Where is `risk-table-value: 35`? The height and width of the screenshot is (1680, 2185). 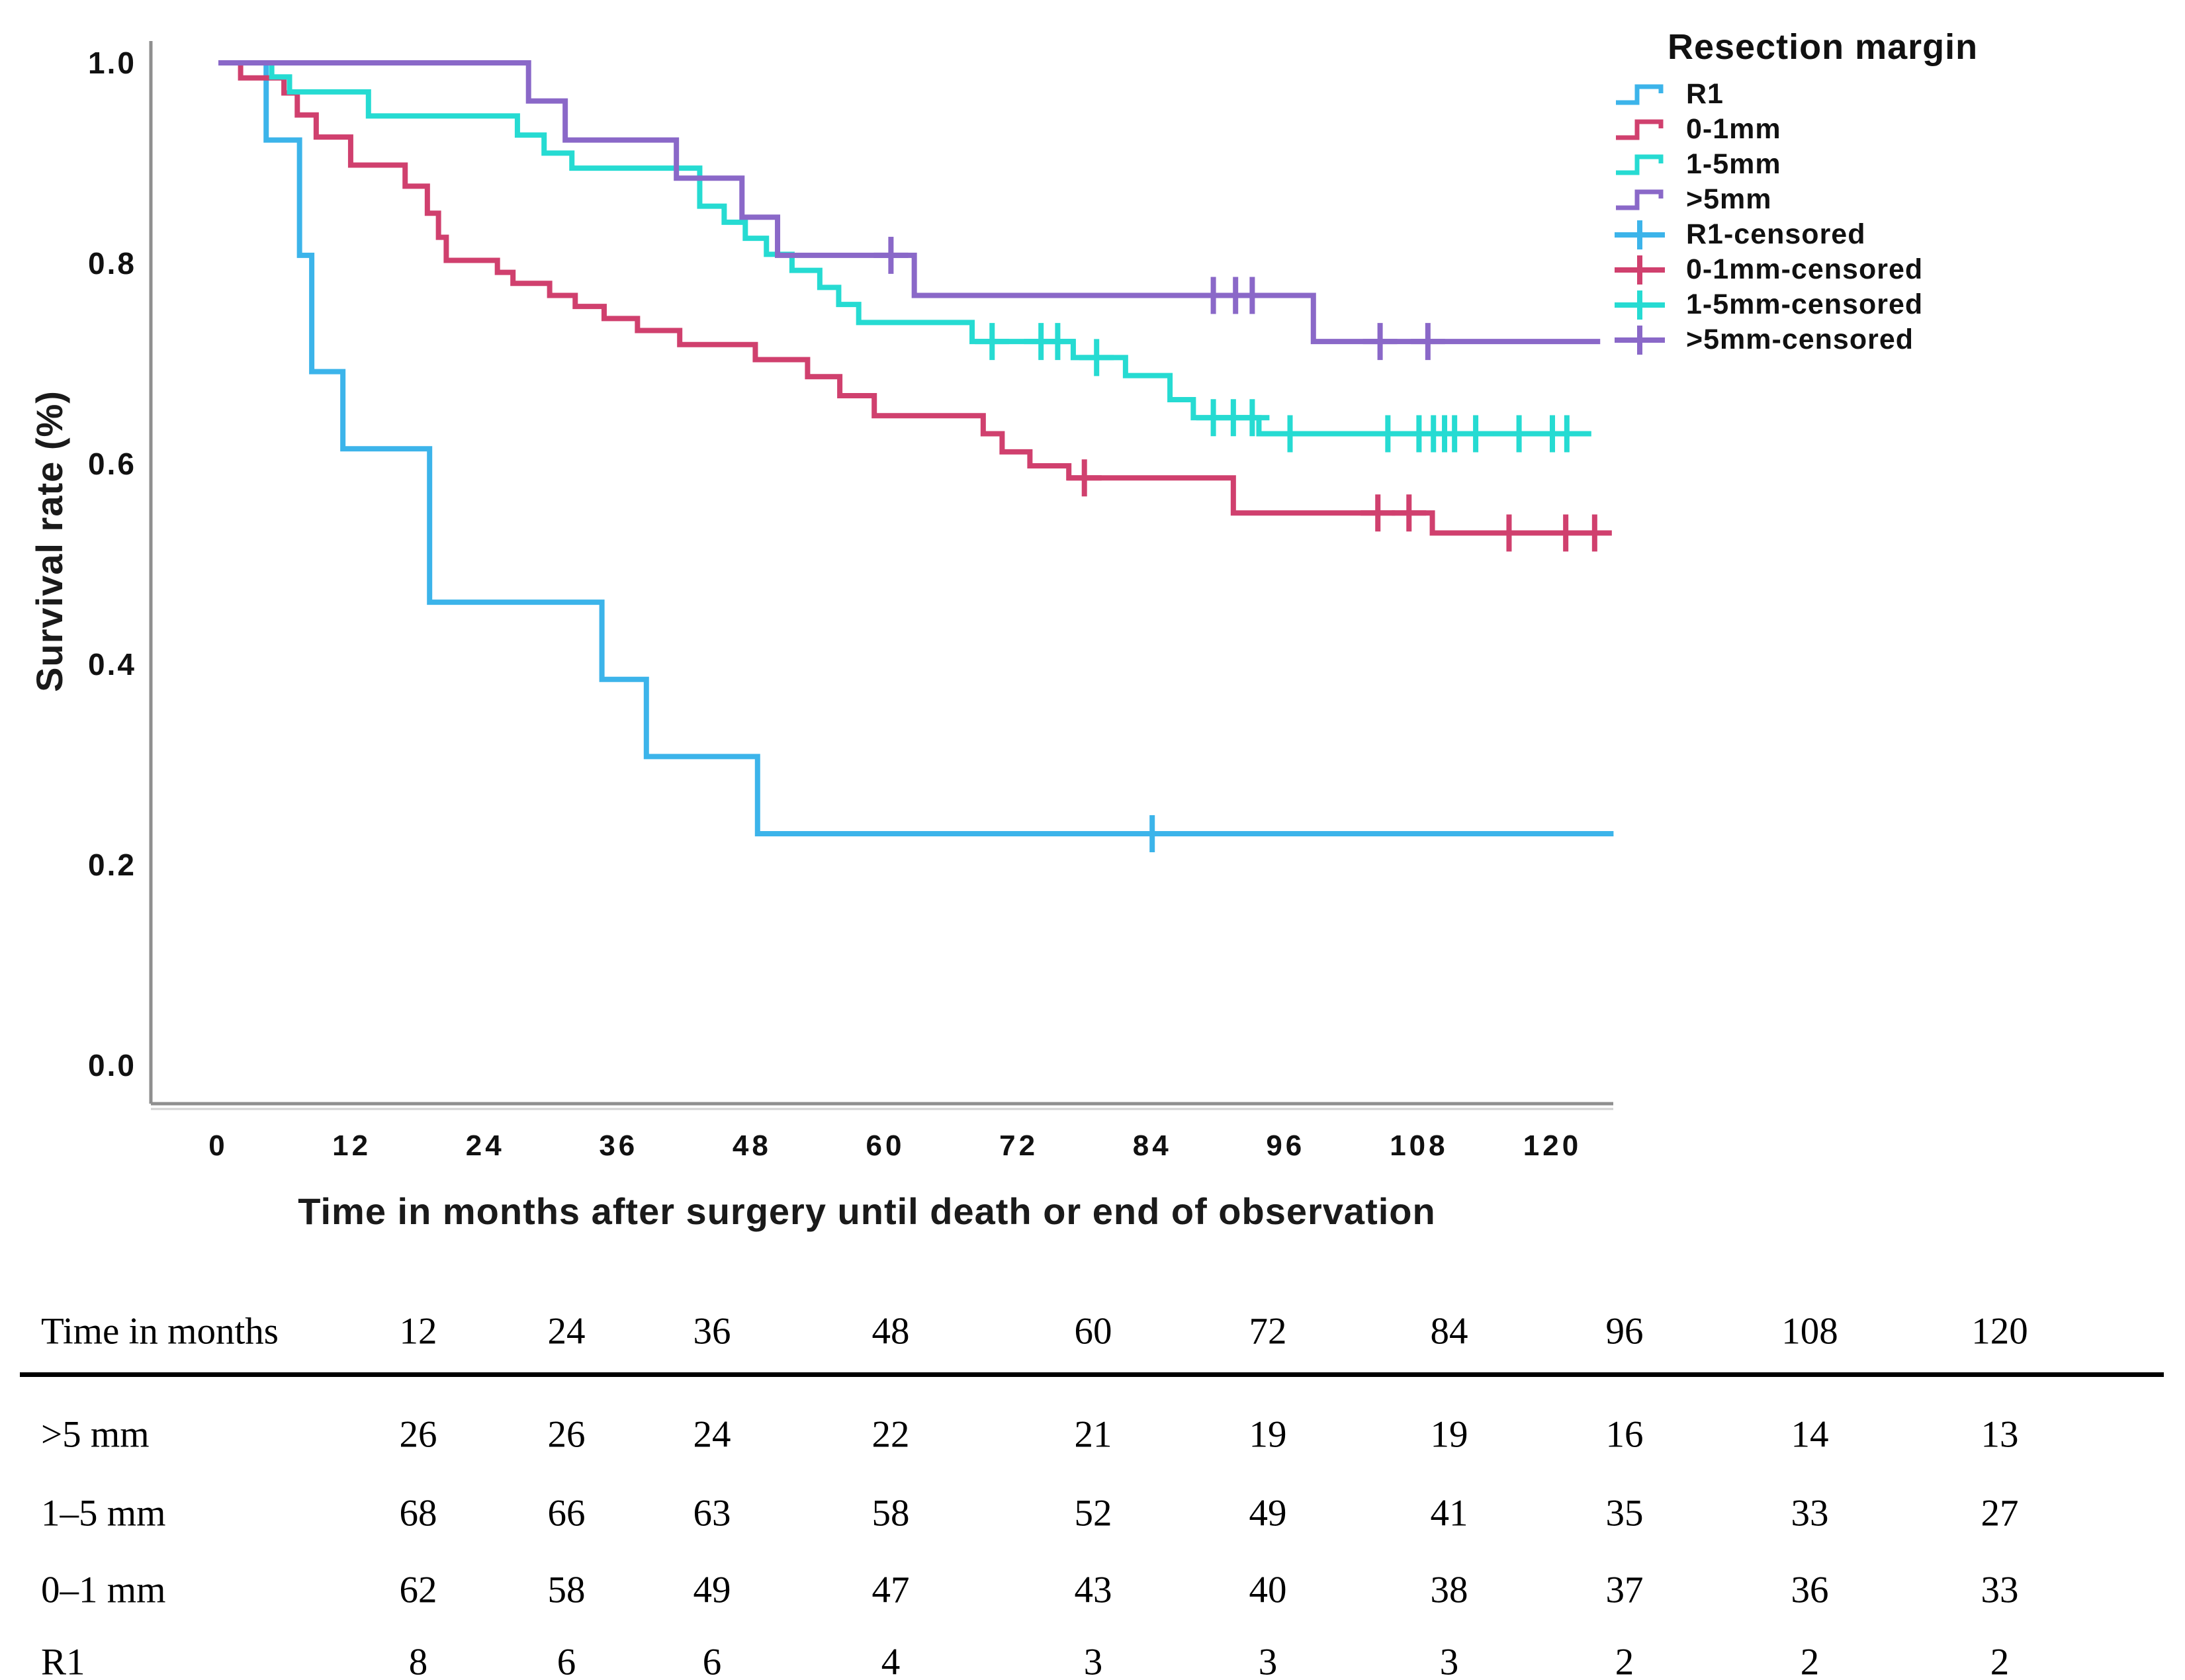
risk-table-value: 35 is located at coordinates (1625, 1513).